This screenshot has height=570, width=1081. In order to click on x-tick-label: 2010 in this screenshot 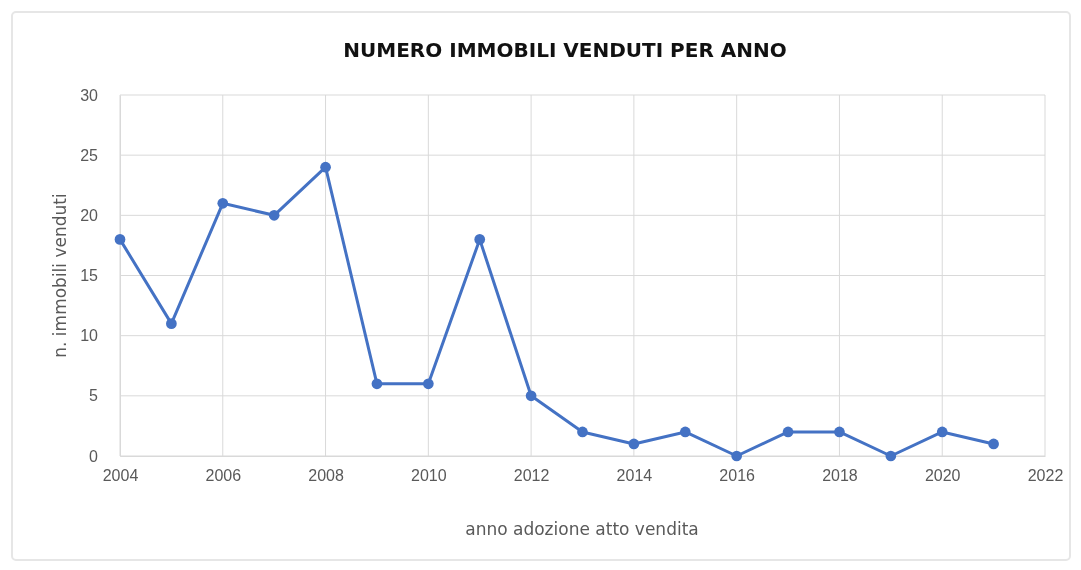, I will do `click(429, 476)`.